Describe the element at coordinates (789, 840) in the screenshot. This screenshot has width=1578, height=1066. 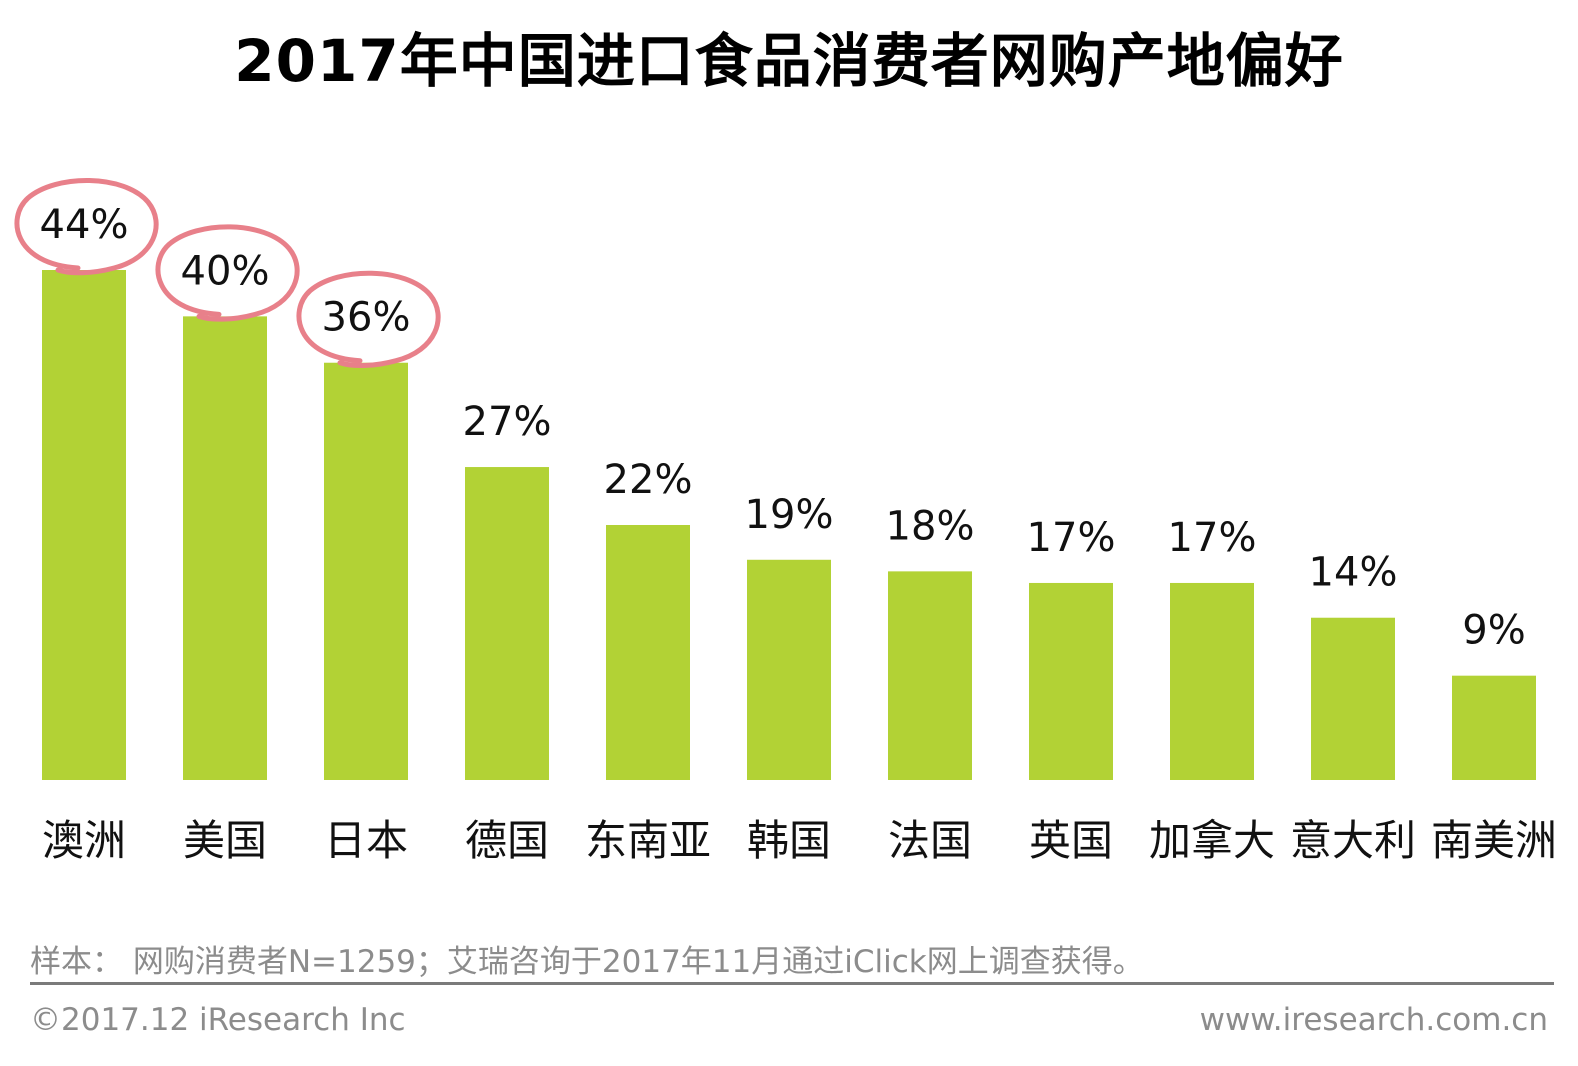
I see `category-label-6: 韩国` at that location.